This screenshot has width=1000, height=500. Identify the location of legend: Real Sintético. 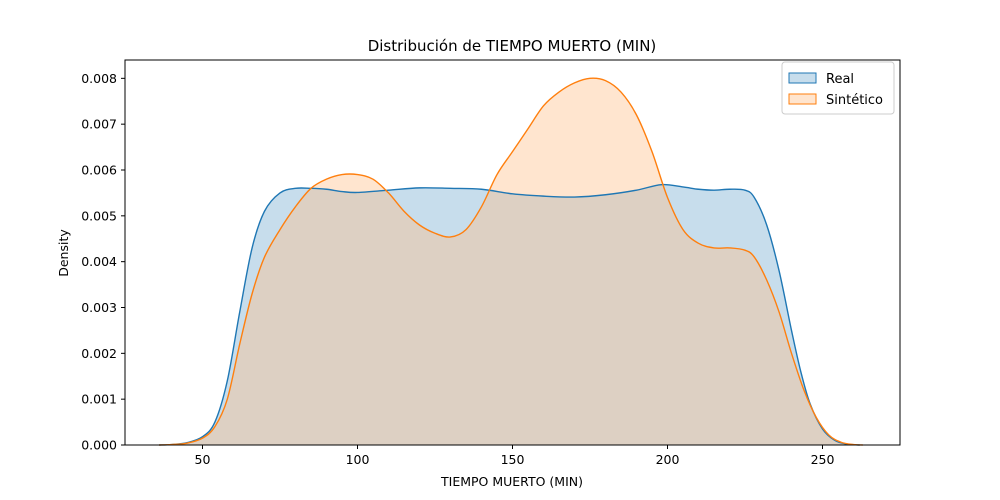
(838, 88).